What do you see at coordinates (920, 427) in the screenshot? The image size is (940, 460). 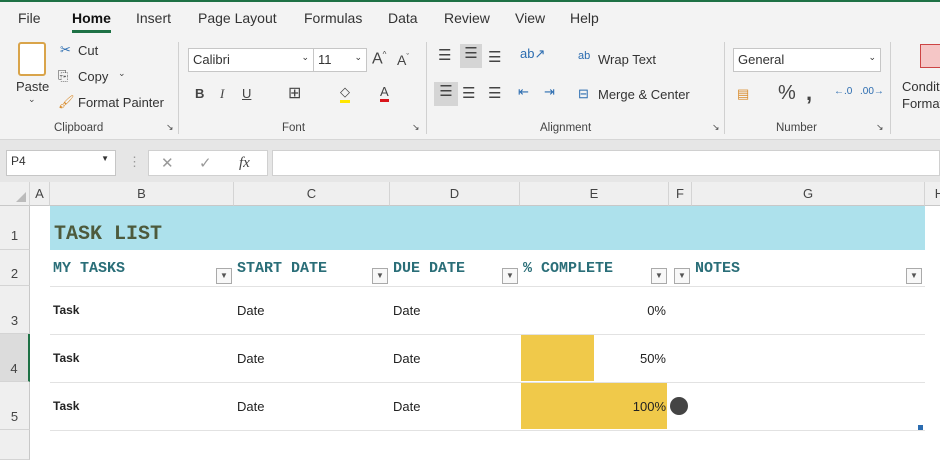 I see `table-resize-handle` at bounding box center [920, 427].